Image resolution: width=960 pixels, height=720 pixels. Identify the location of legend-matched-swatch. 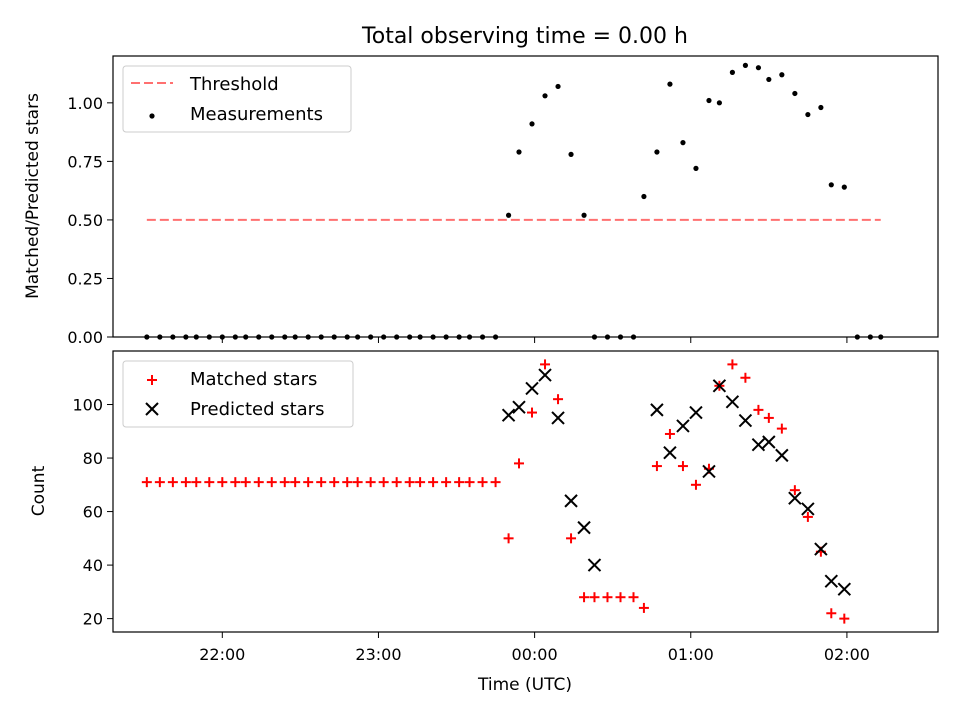
(152, 380).